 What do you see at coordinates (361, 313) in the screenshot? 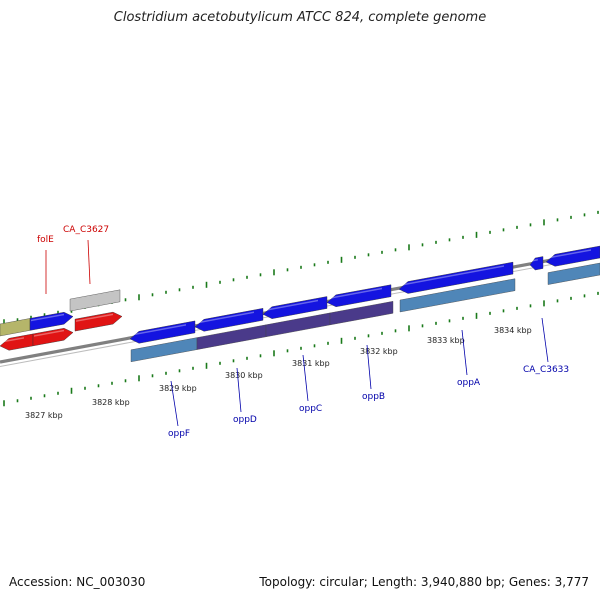
I see `gene-oppB-bar` at bounding box center [361, 313].